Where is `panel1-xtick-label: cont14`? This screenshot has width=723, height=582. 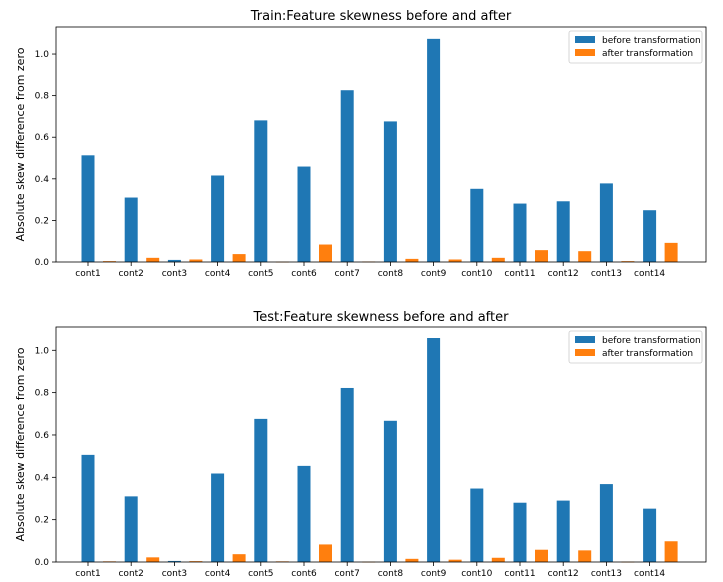 panel1-xtick-label: cont14 is located at coordinates (649, 274).